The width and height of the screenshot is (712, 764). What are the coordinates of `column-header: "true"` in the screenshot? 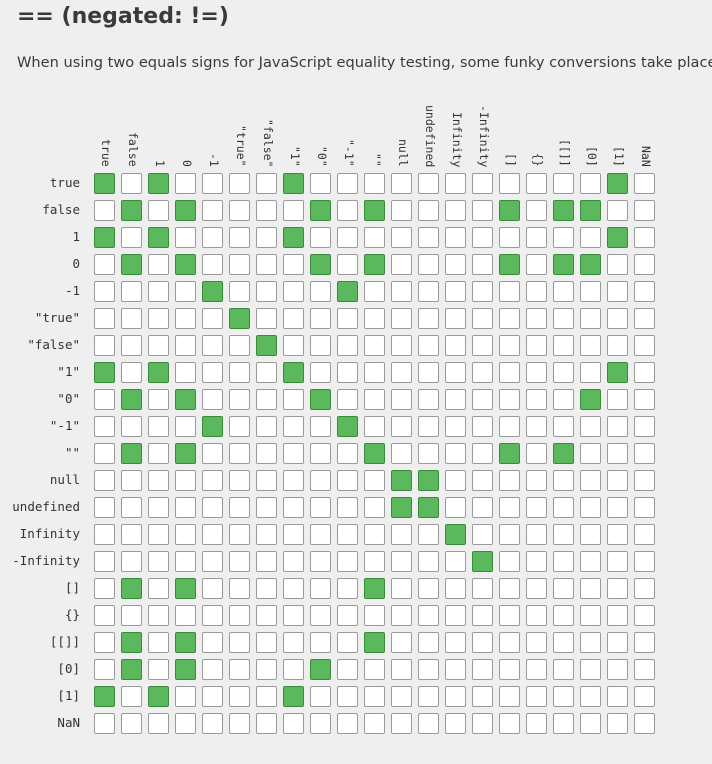 It's located at (240, 146).